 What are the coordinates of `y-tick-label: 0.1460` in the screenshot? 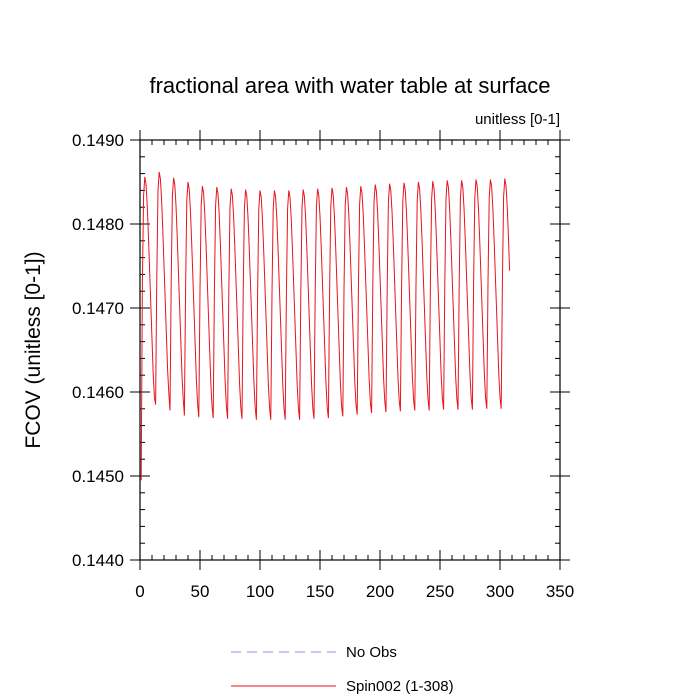 It's located at (98, 392).